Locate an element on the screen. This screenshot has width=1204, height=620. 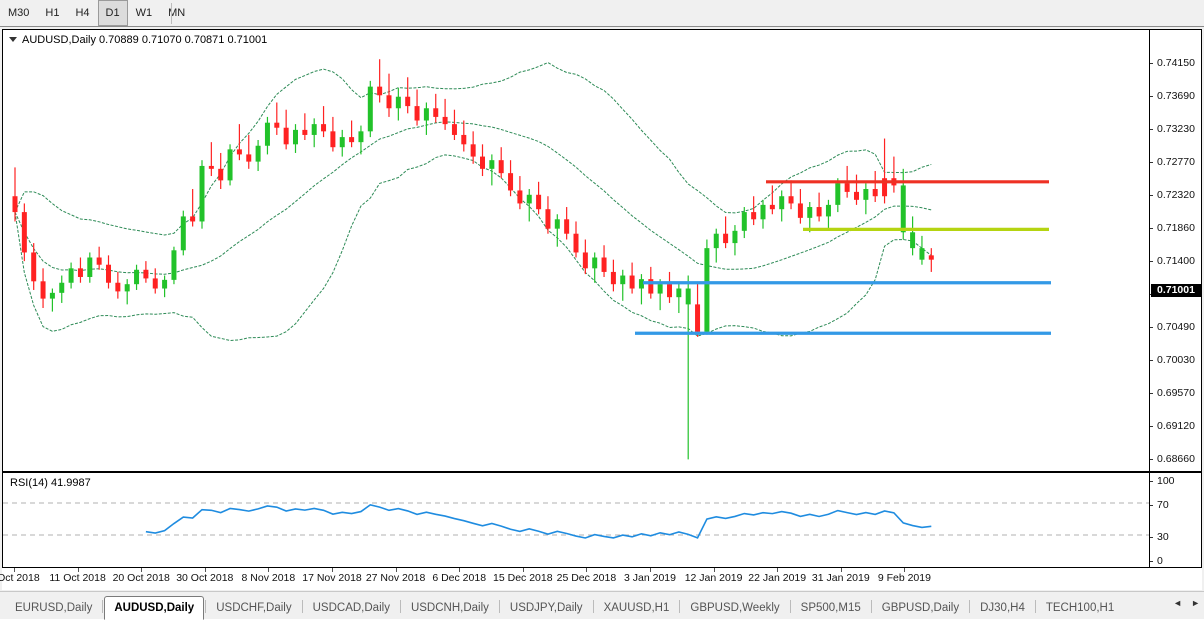
timeframe-mn: MN is located at coordinates (177, 13).